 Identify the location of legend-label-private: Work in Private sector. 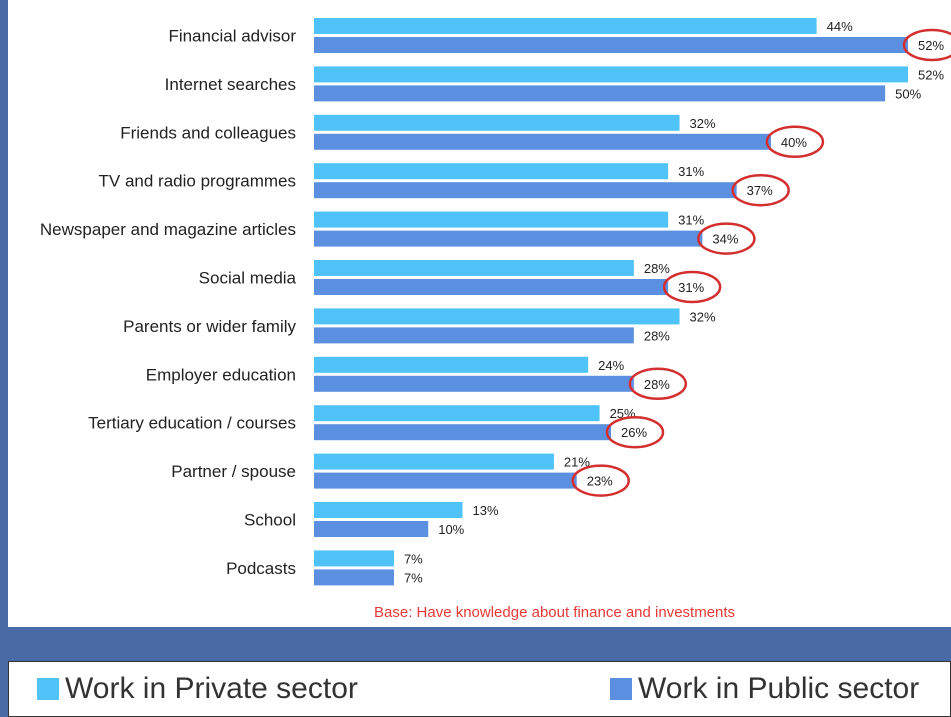
(211, 688).